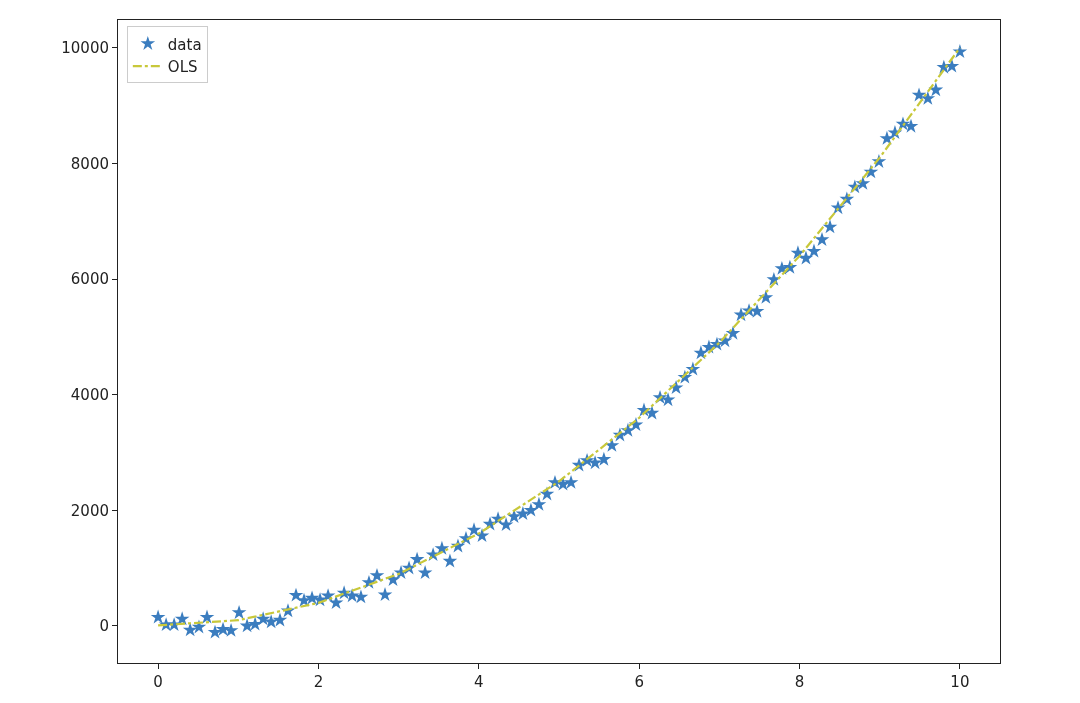 The image size is (1080, 703). Describe the element at coordinates (184, 44) in the screenshot. I see `legend-label: data` at that location.